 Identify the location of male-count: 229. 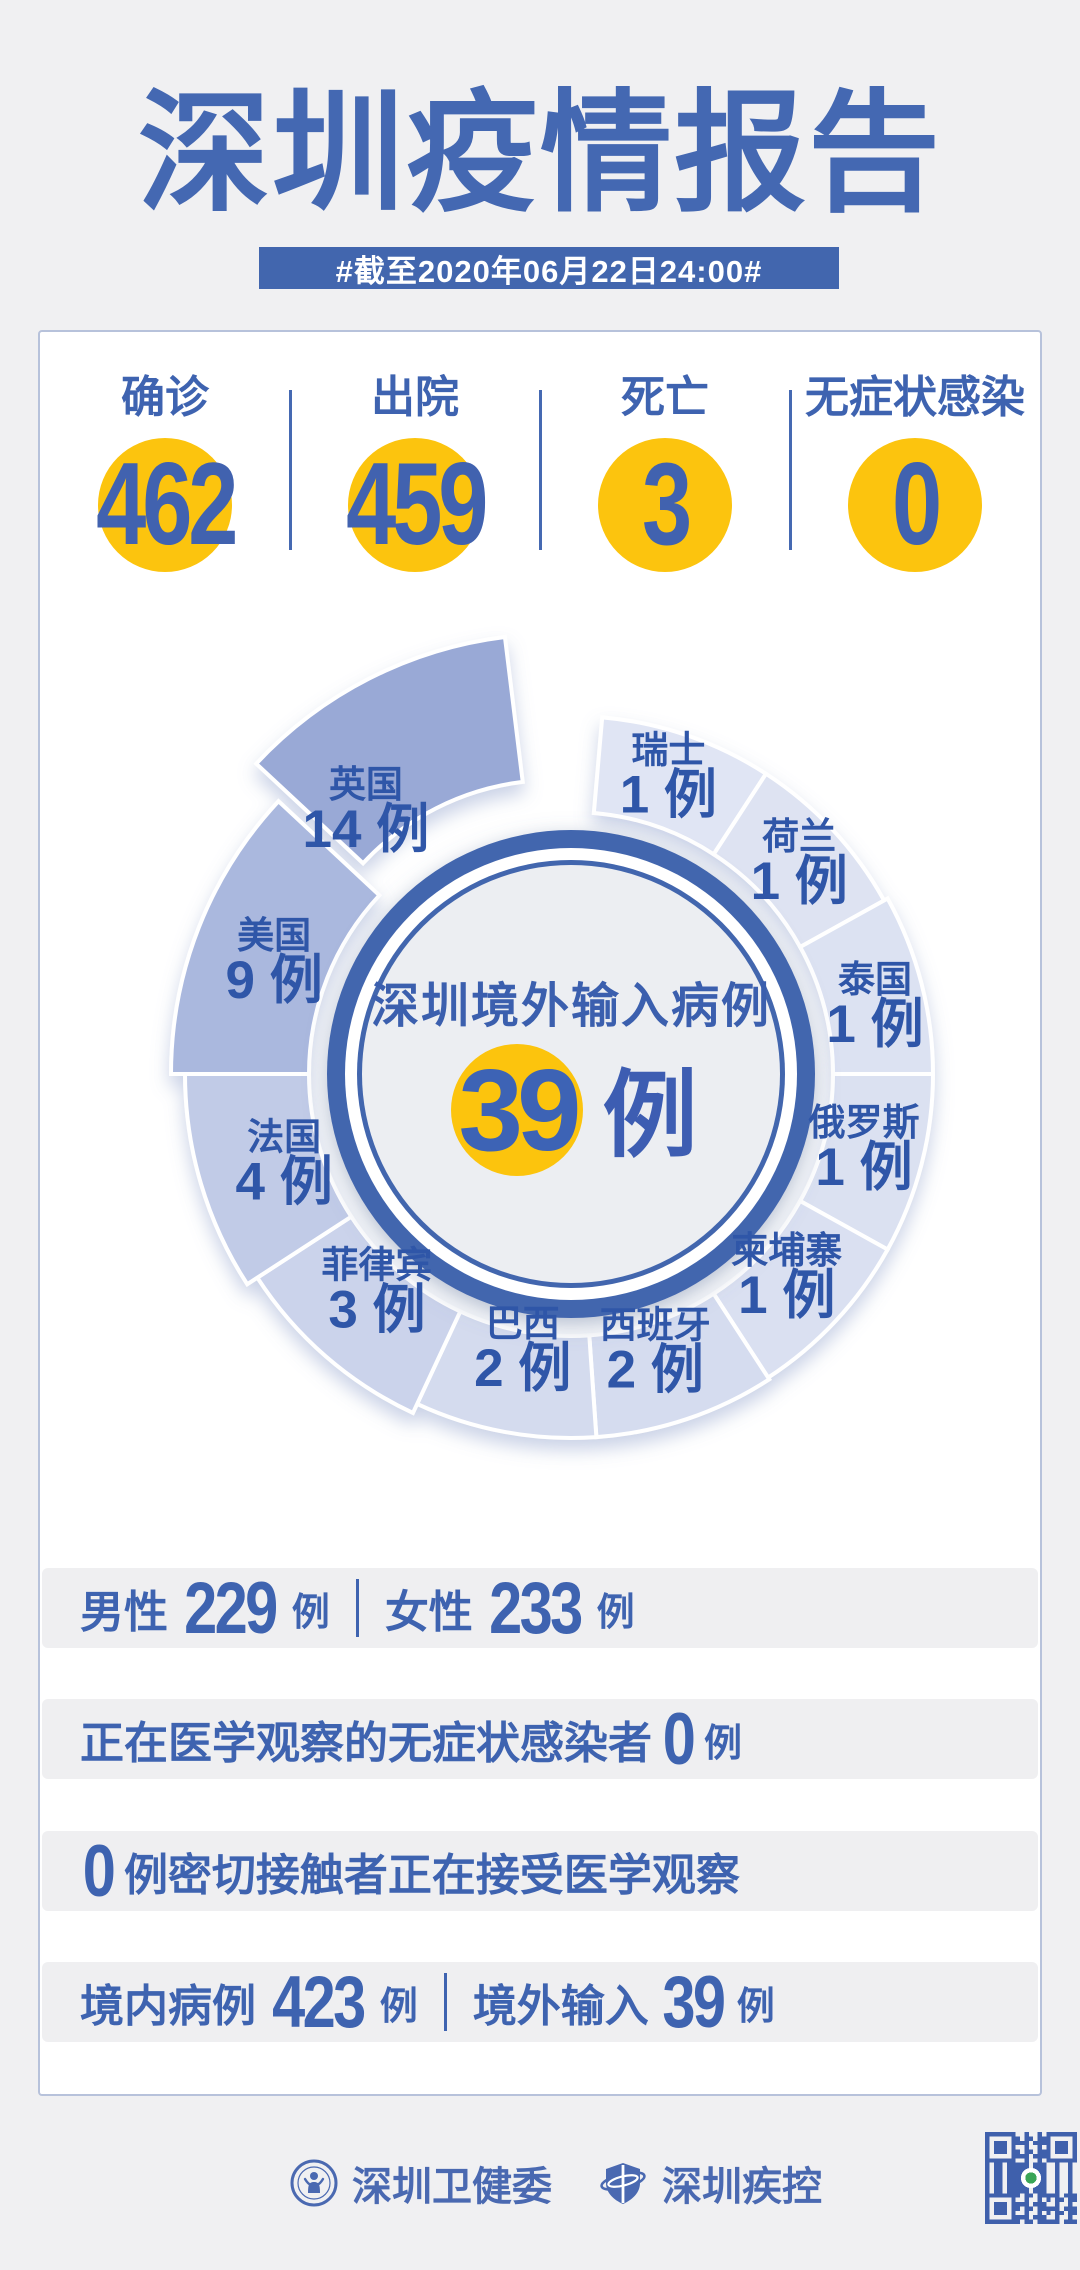
(231, 1608).